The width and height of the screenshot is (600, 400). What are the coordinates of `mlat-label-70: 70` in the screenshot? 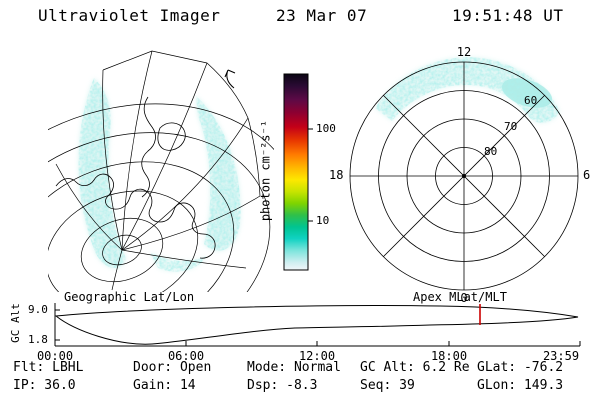 It's located at (511, 126).